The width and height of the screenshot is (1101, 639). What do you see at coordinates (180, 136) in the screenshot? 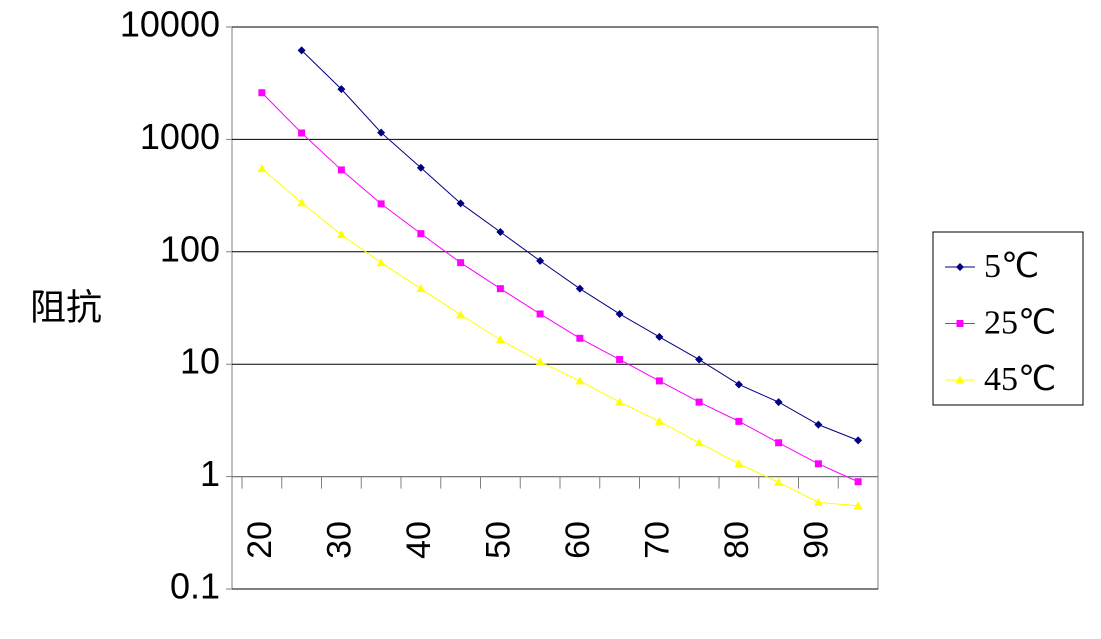
I see `y-tick-label: 1000` at bounding box center [180, 136].